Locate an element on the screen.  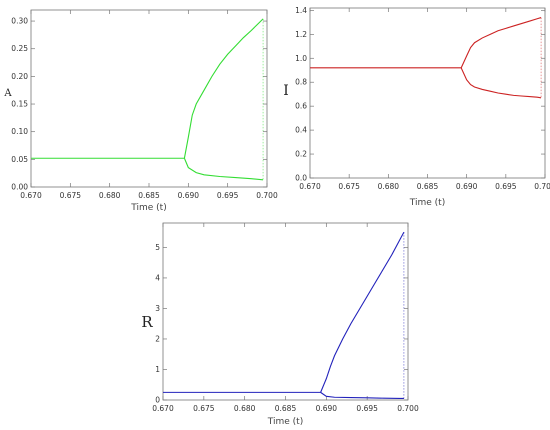
y-tick-label: 0.4 is located at coordinates (301, 130).